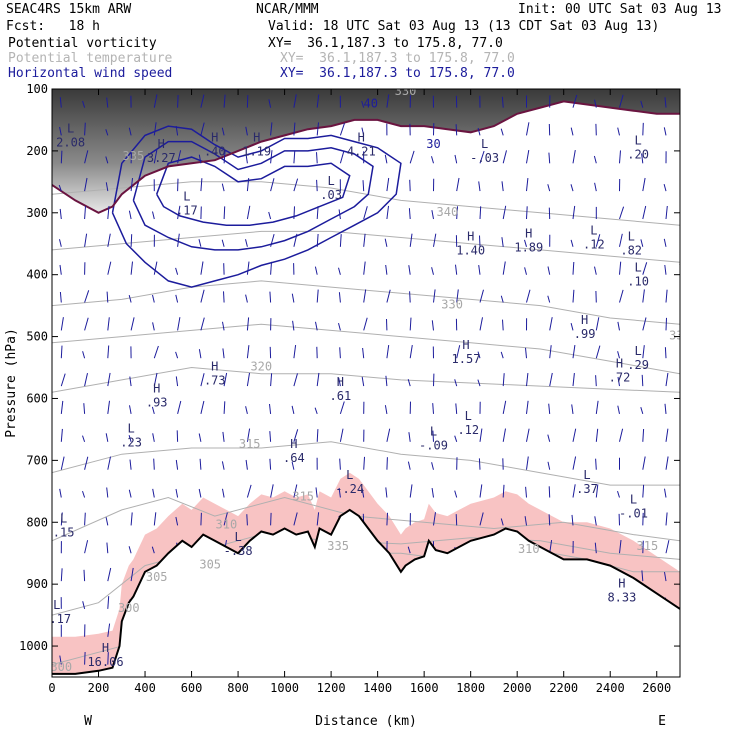 The width and height of the screenshot is (740, 740). I want to click on theta-label: 300, so click(61, 667).